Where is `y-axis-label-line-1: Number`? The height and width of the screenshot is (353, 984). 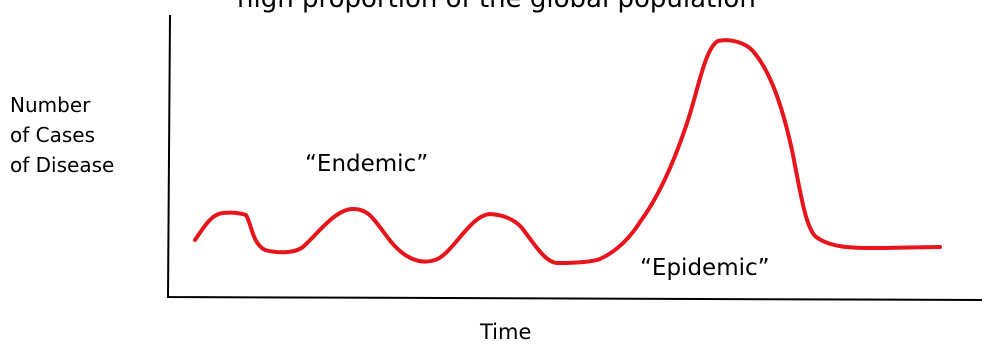
y-axis-label-line-1: Number is located at coordinates (50, 105).